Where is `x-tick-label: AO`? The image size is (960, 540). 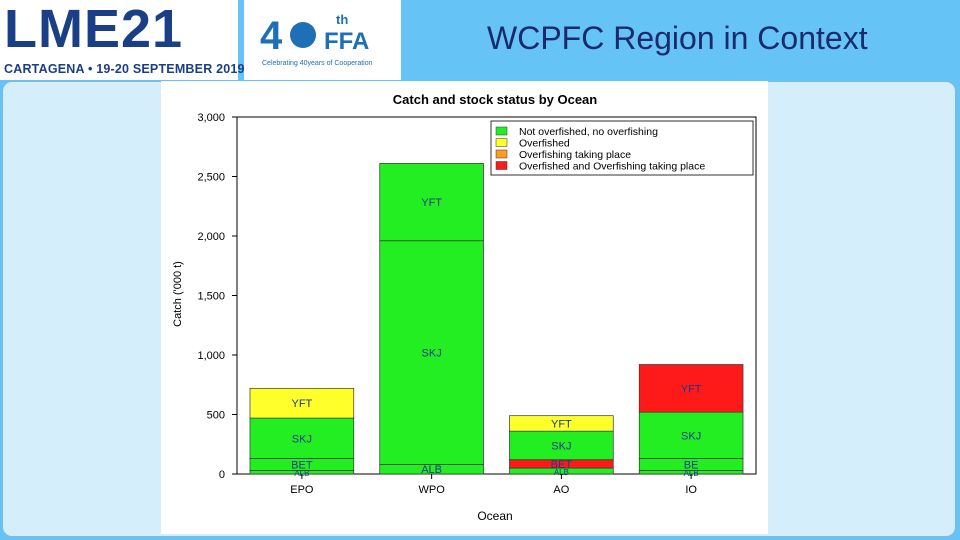
x-tick-label: AO is located at coordinates (561, 490).